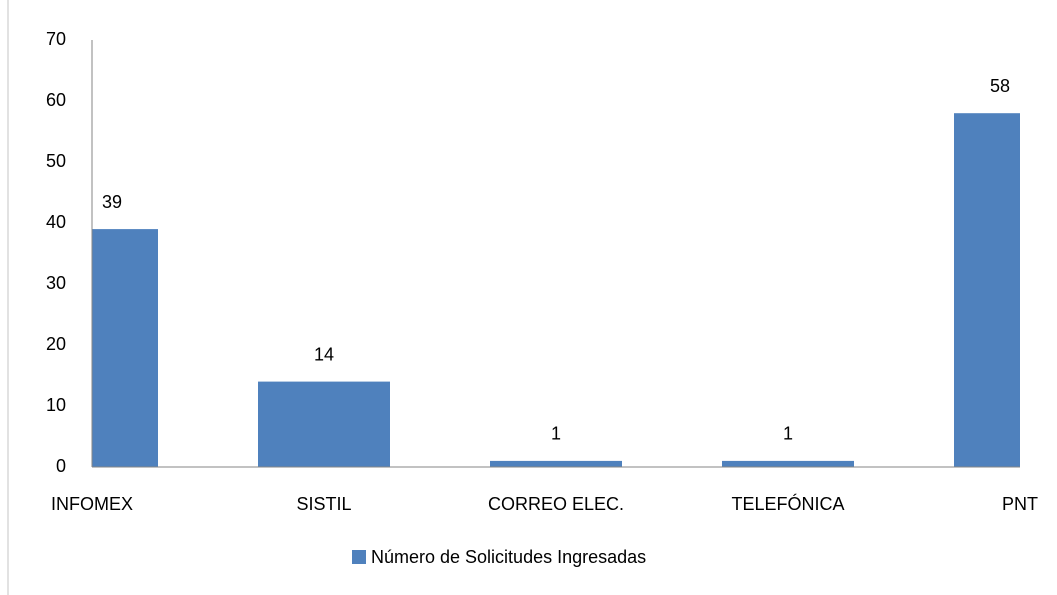  I want to click on y-tick-label: 0, so click(61, 466).